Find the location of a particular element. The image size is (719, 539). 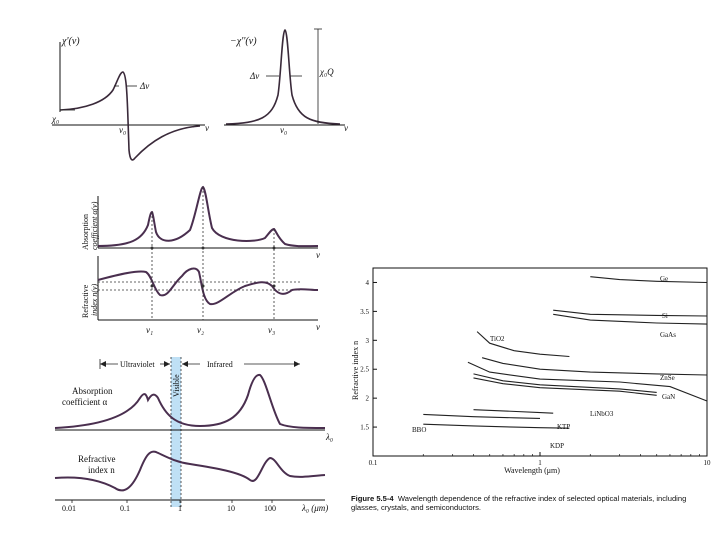

wavelength-xlabel-bottom: λ₀ (μm) is located at coordinates (314, 508).